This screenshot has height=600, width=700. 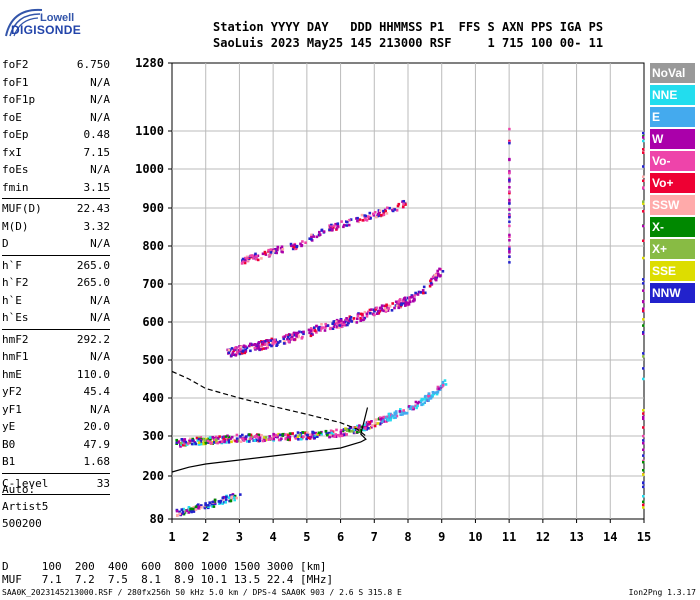 What do you see at coordinates (672, 249) in the screenshot?
I see `legend-item-x: X+` at bounding box center [672, 249].